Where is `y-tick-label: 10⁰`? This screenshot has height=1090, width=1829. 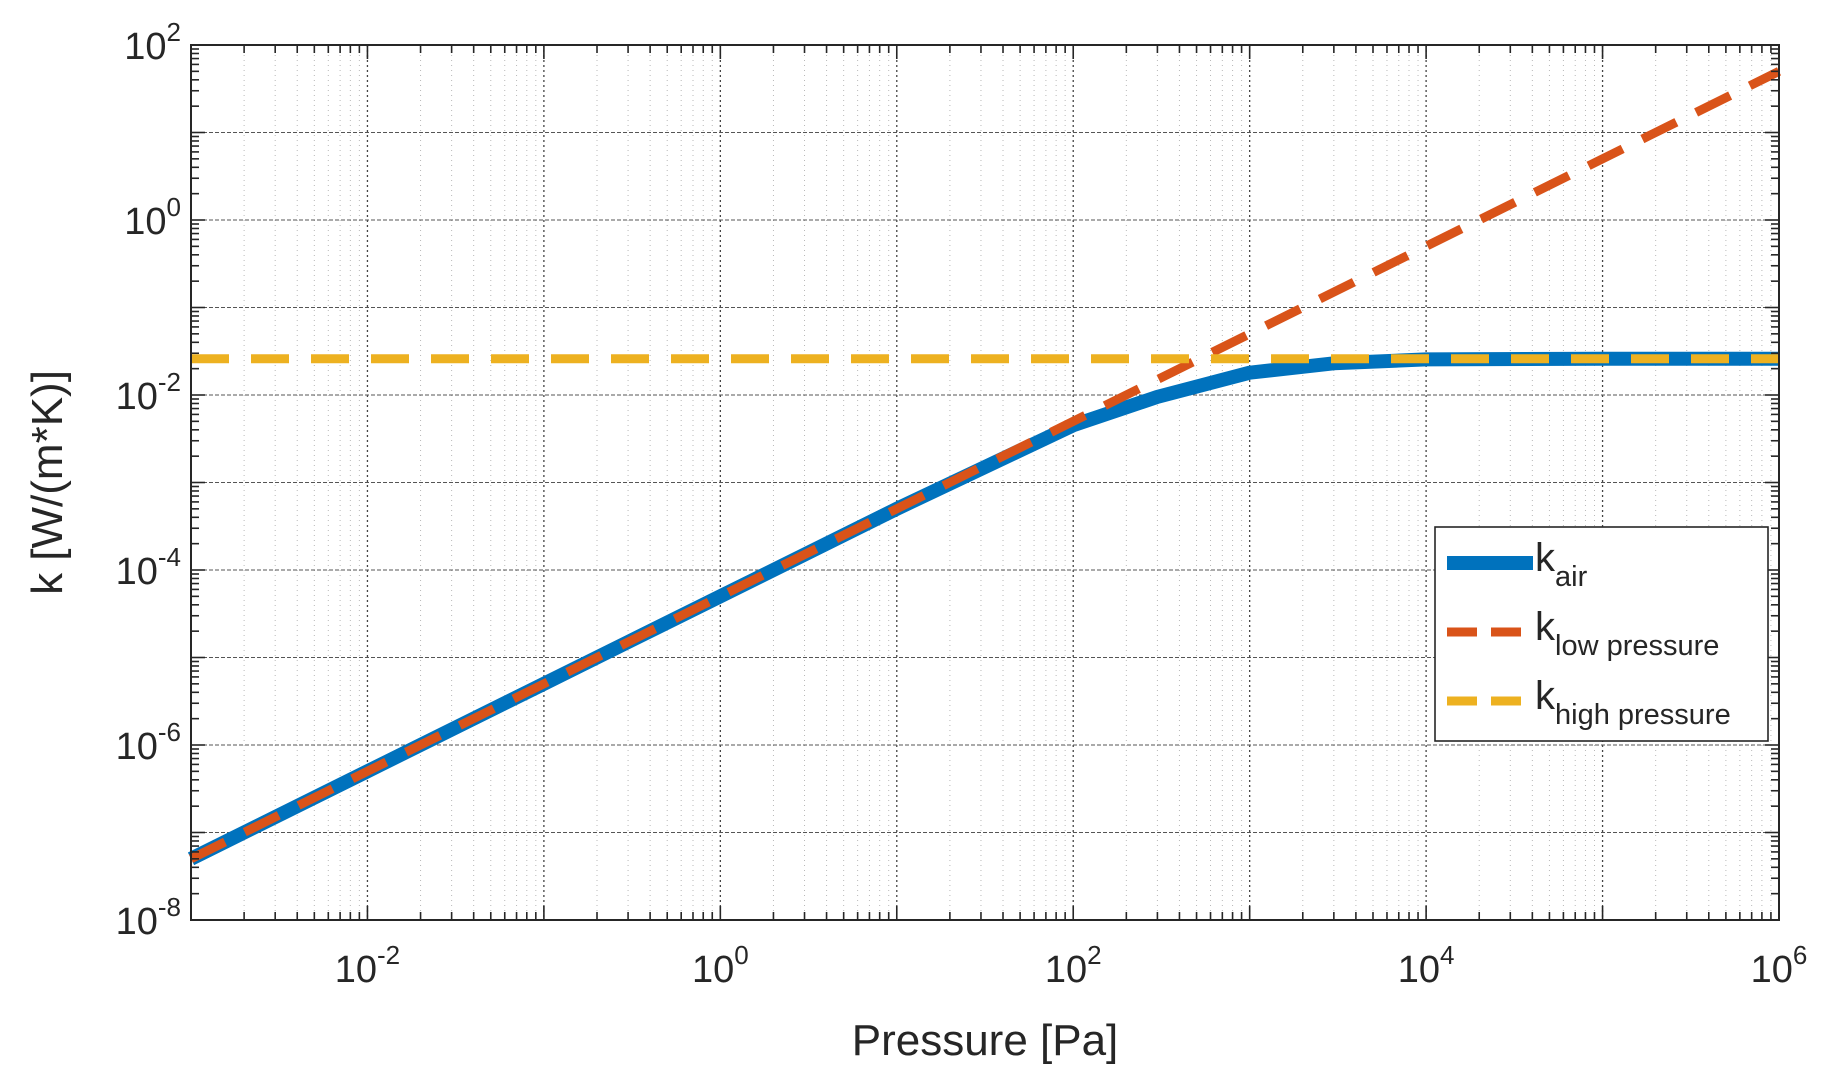
y-tick-label: 10⁰ is located at coordinates (152, 217).